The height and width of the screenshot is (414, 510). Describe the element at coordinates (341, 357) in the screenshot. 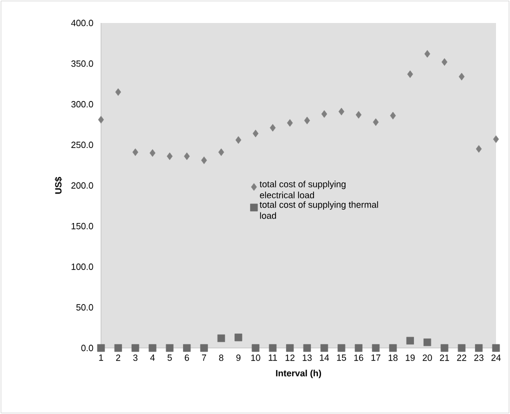

I see `x-tick-label: 15` at that location.